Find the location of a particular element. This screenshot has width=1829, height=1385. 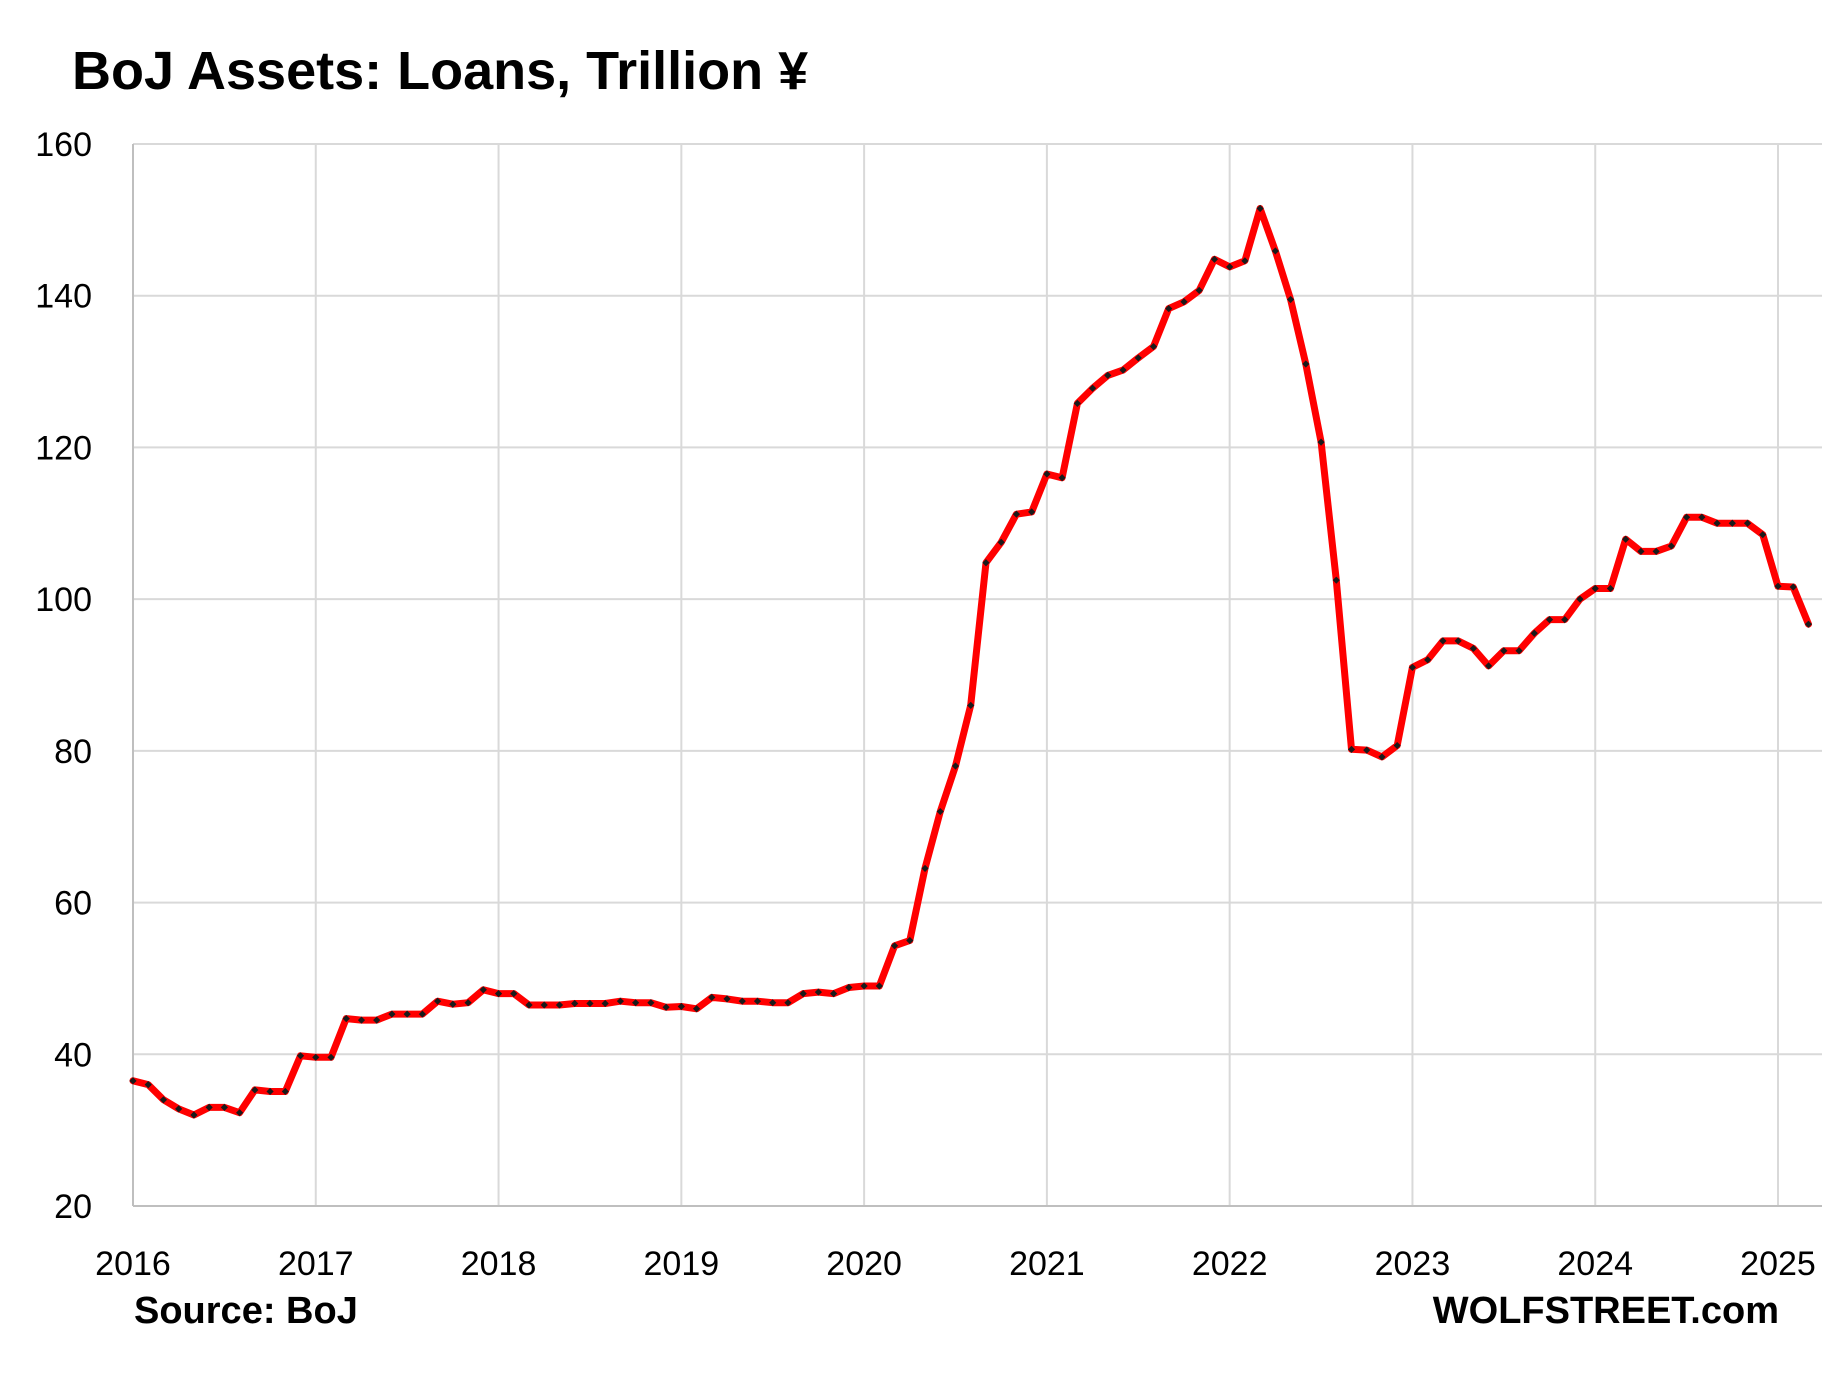

x-tick-label-2022: 2022 is located at coordinates (1230, 1264).